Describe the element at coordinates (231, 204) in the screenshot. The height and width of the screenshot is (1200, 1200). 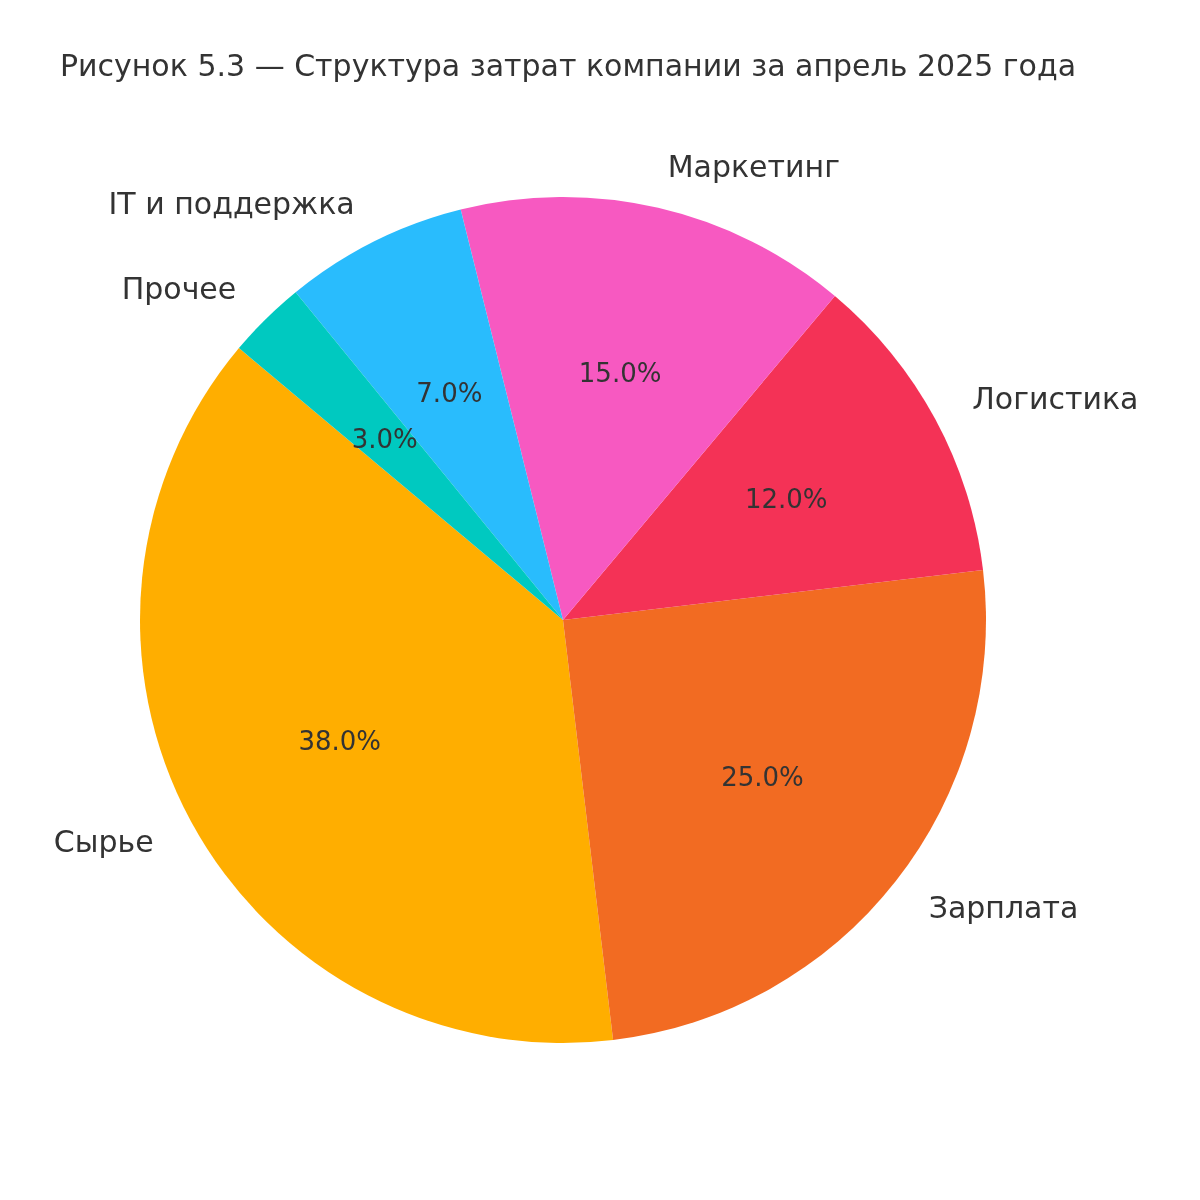
I see `slice-label: IT и поддержка` at that location.